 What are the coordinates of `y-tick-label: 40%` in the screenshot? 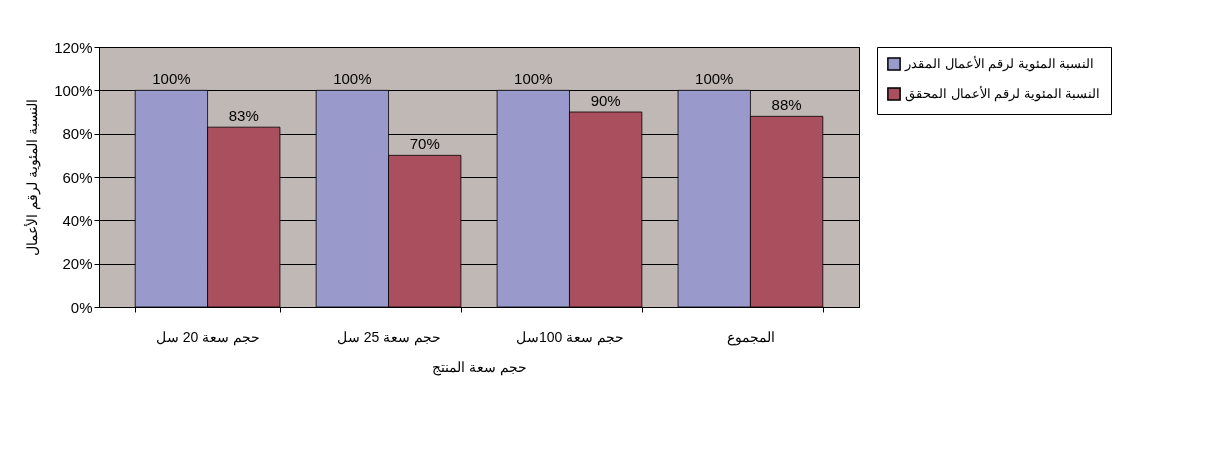 It's located at (77, 220).